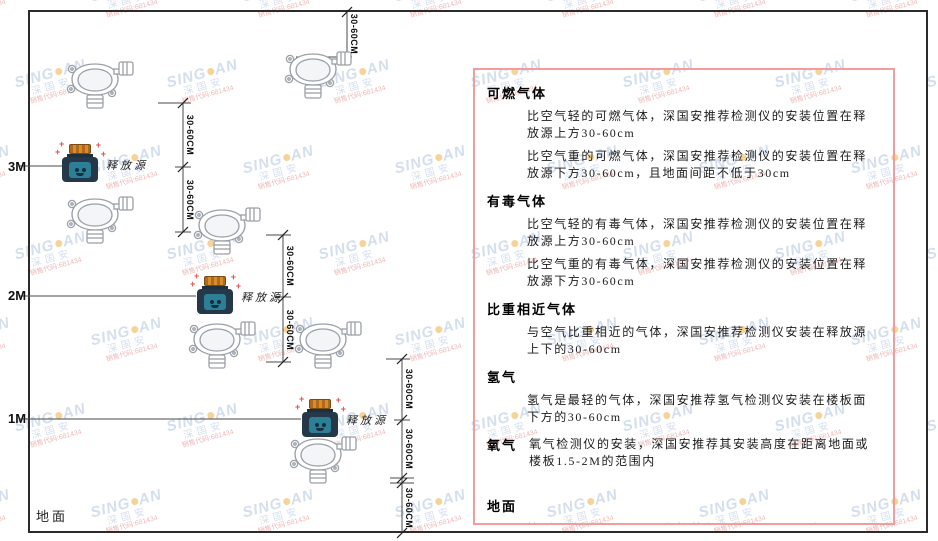 Image resolution: width=938 pixels, height=541 pixels. I want to click on section-title: 比重相近气体, so click(532, 309).